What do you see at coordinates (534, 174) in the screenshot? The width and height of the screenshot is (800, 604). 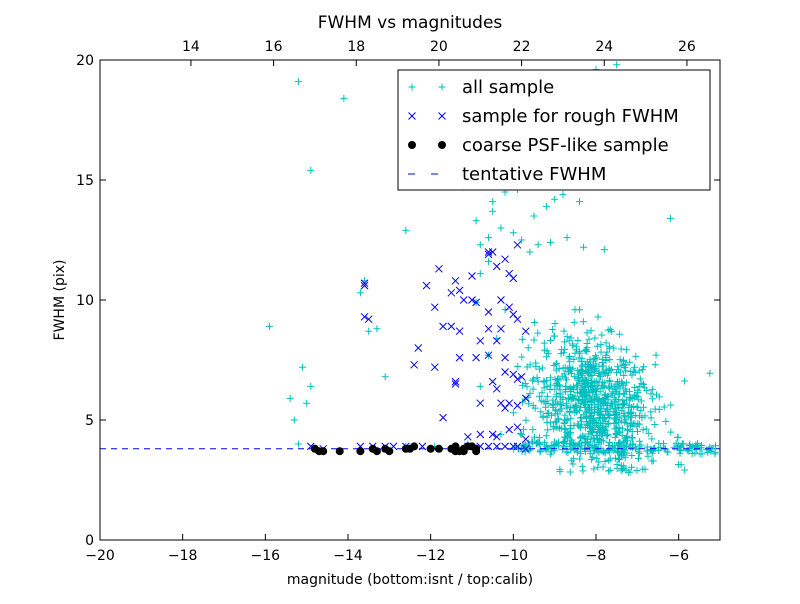 I see `legend-label: tentative FWHM` at bounding box center [534, 174].